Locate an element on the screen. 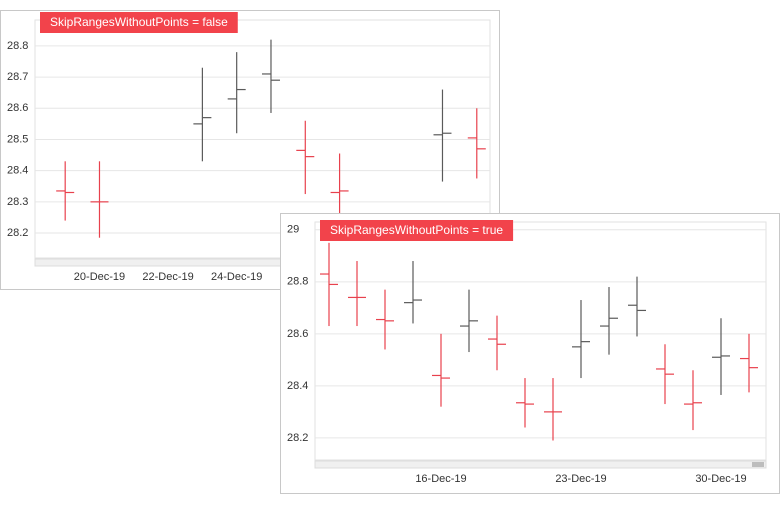 The width and height of the screenshot is (780, 505). x-tick-label: 30-Dec-19 is located at coordinates (720, 479).